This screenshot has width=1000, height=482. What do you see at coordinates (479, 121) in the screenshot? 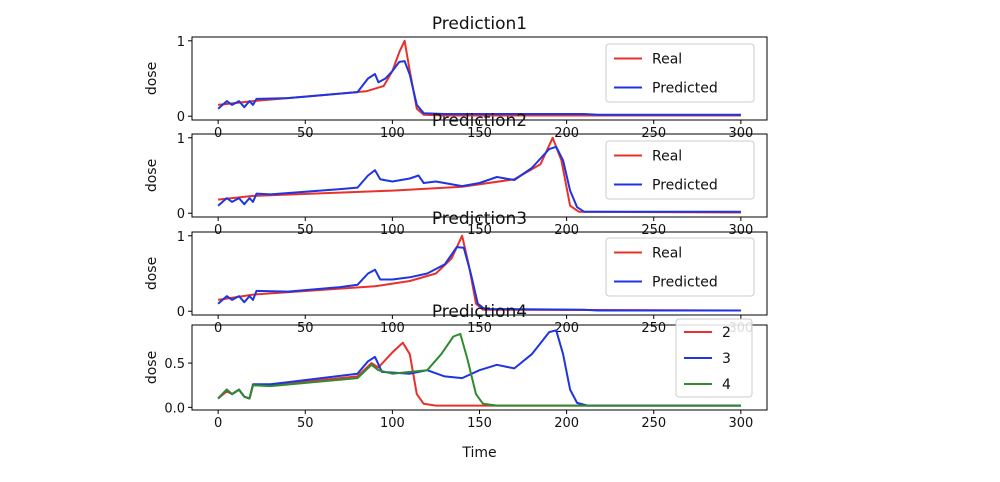
I see `chart-title: Prediction2` at bounding box center [479, 121].